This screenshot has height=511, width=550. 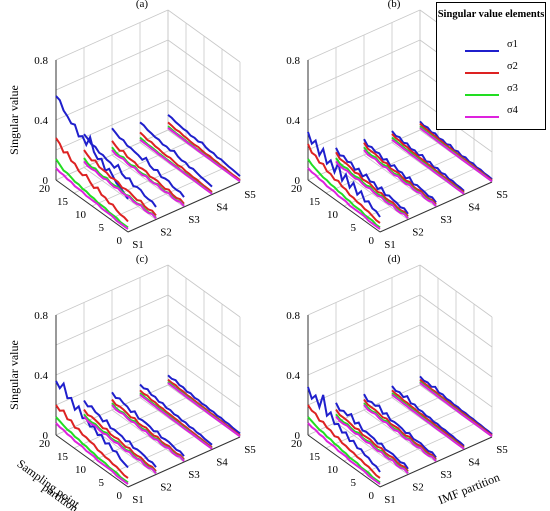 What do you see at coordinates (142, 259) in the screenshot?
I see `panel-subtitle: (c)` at bounding box center [142, 259].